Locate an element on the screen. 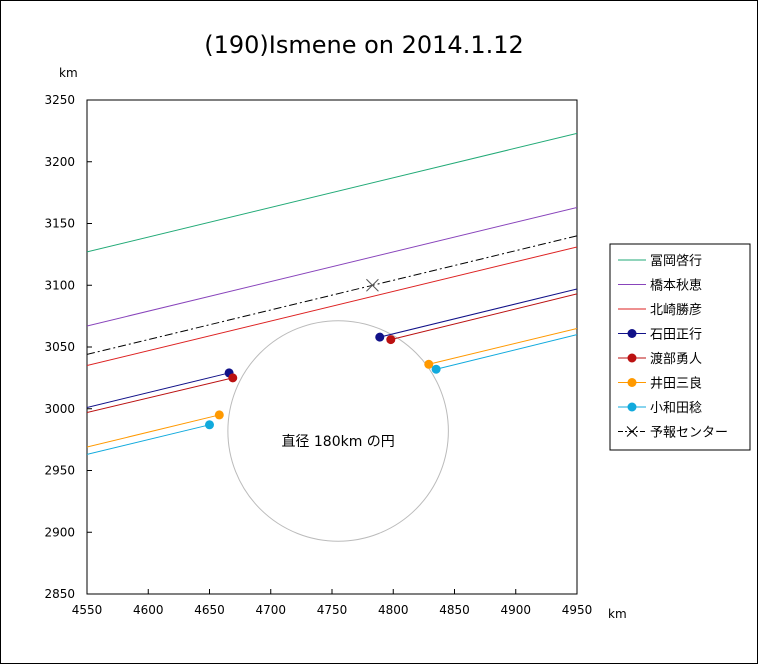 This screenshot has width=758, height=665. x-tick-label: 4950 is located at coordinates (577, 610).